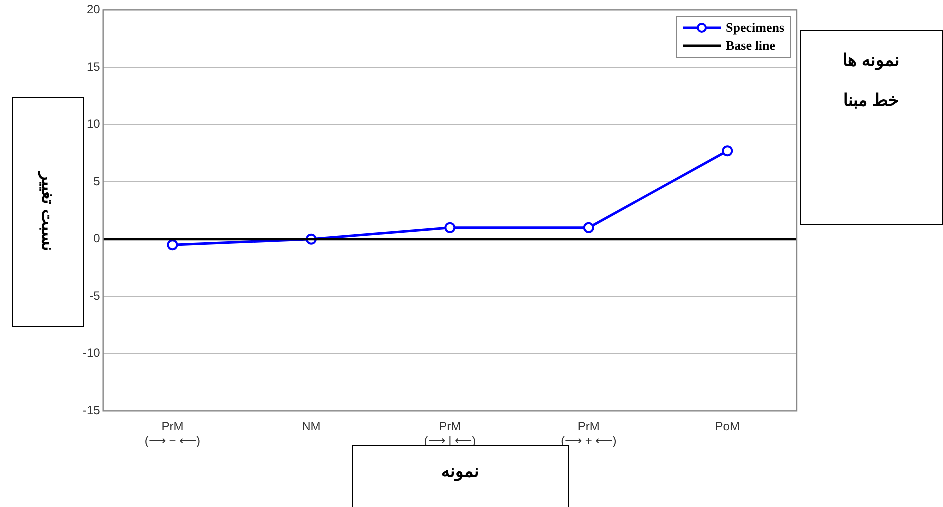 The height and width of the screenshot is (507, 943). I want to click on y-tick-label: -15, so click(92, 411).